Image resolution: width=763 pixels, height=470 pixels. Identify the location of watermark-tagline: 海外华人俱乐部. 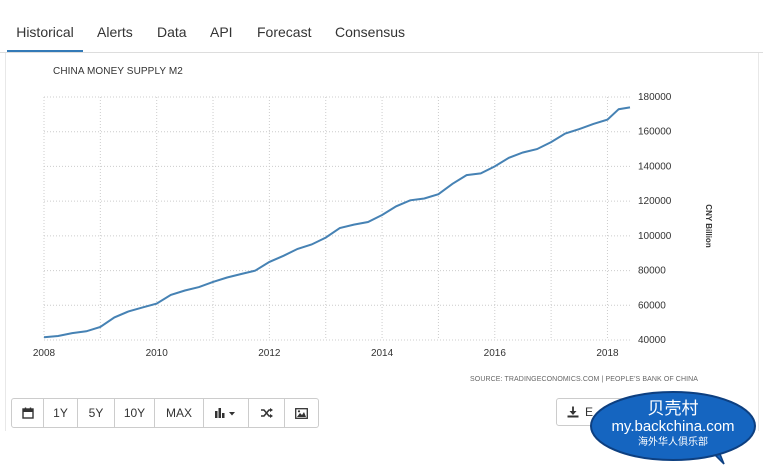
(673, 441).